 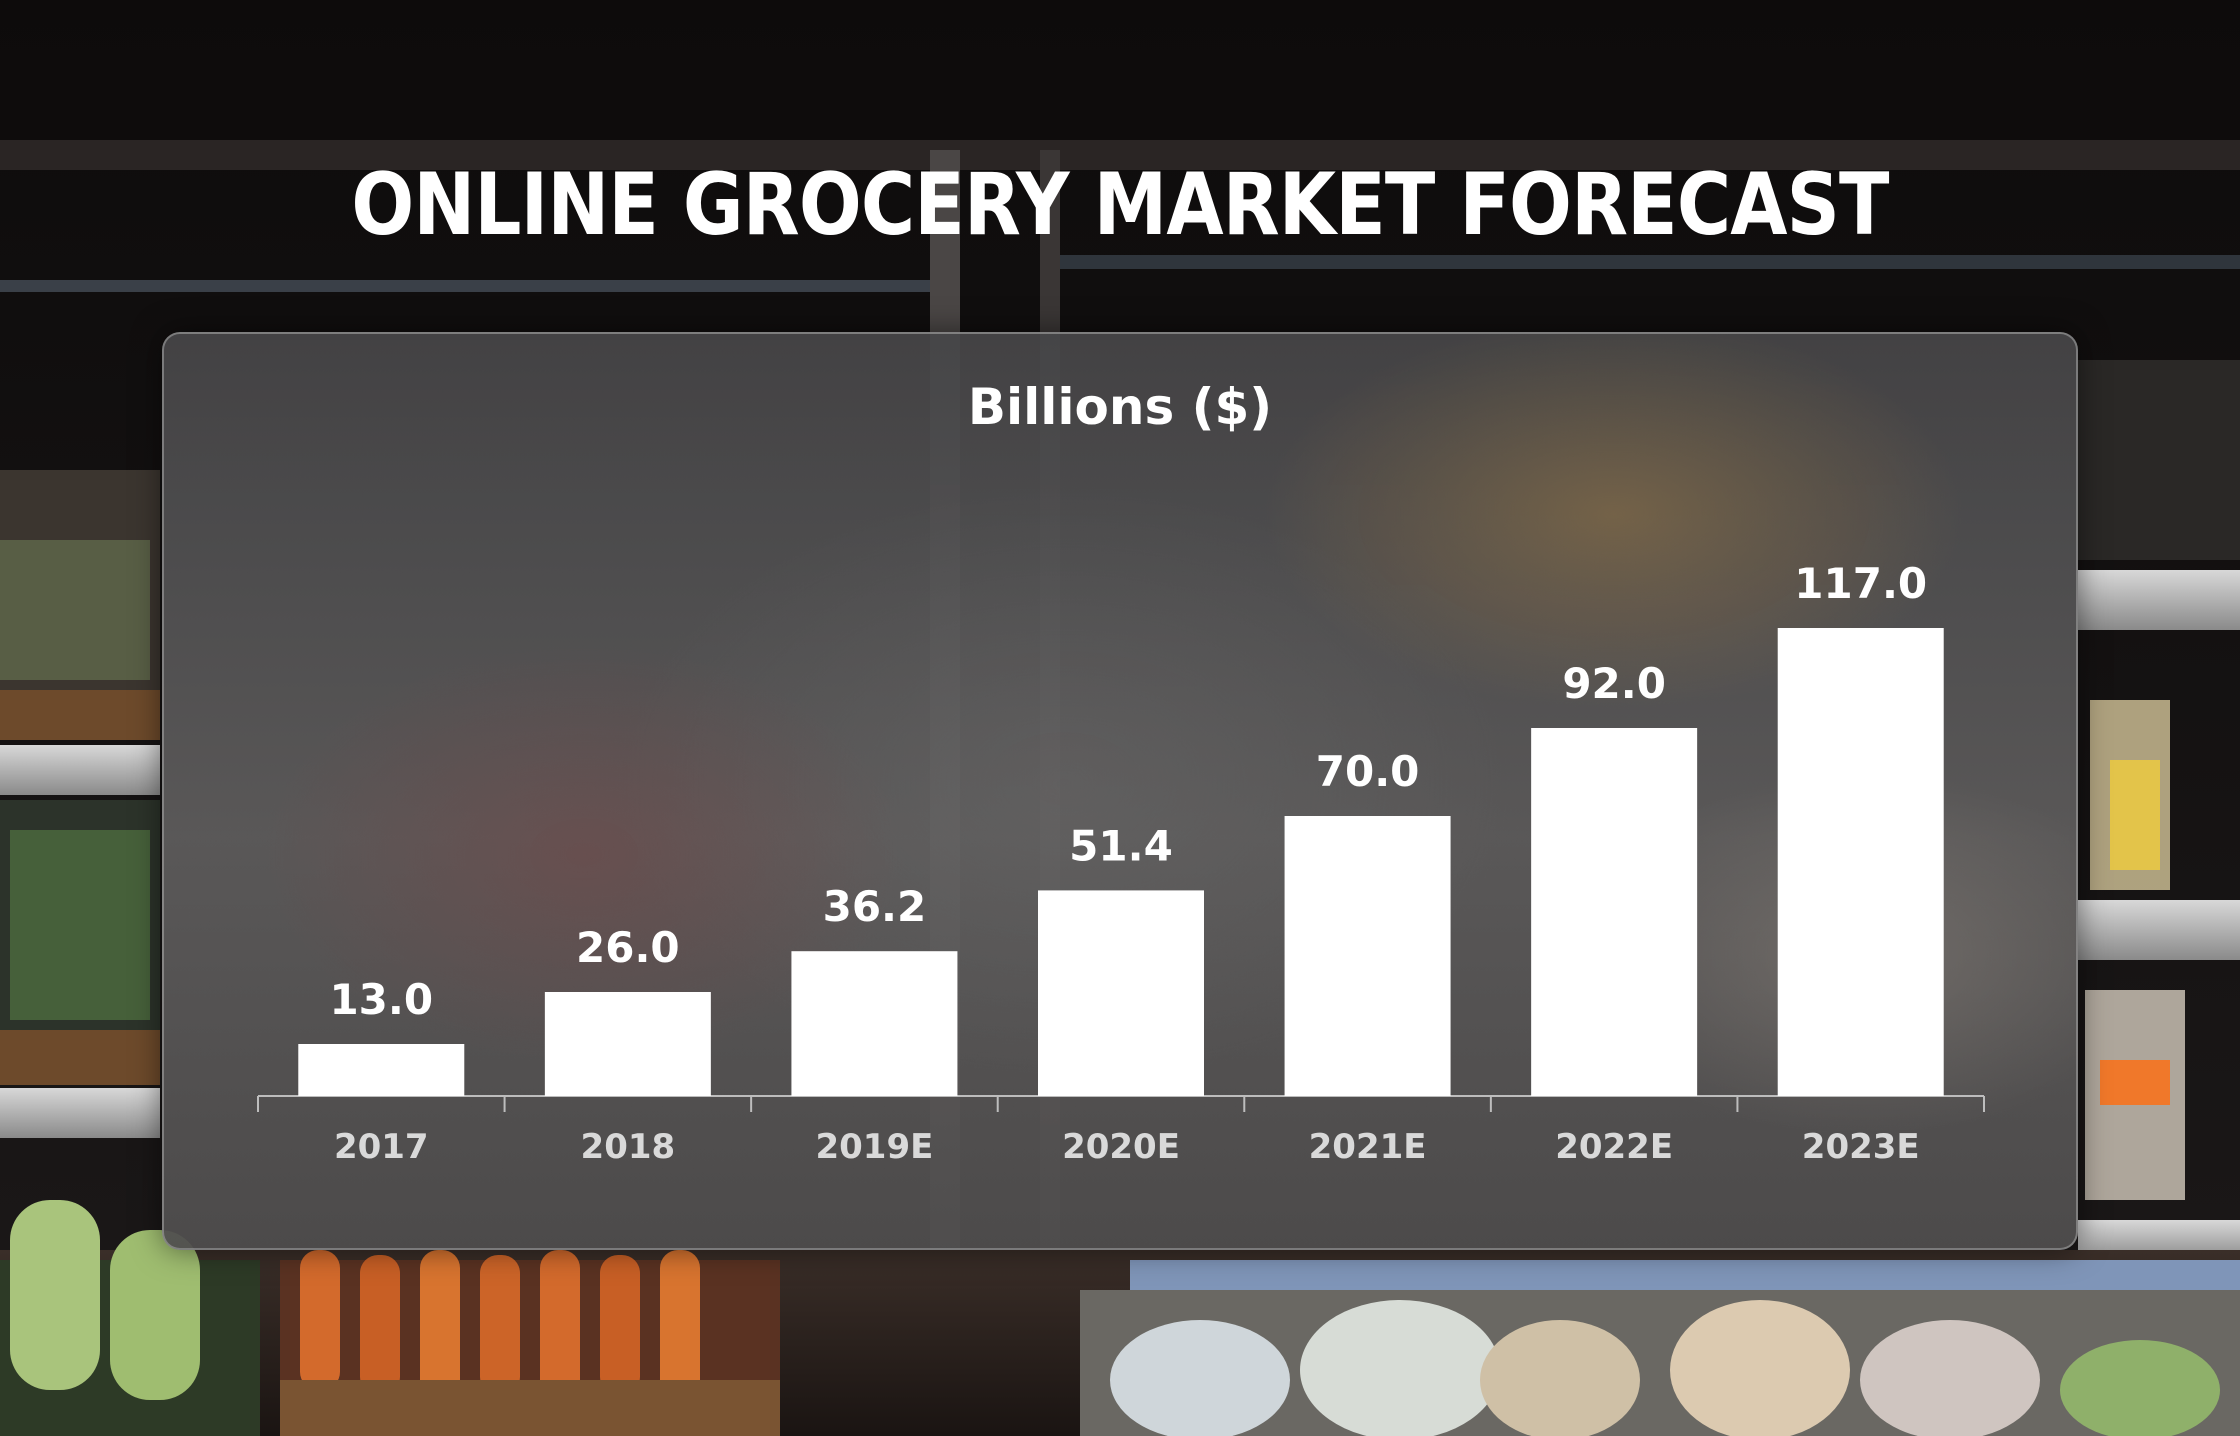 I want to click on x-tick-label: 2022E, so click(x=1614, y=1147).